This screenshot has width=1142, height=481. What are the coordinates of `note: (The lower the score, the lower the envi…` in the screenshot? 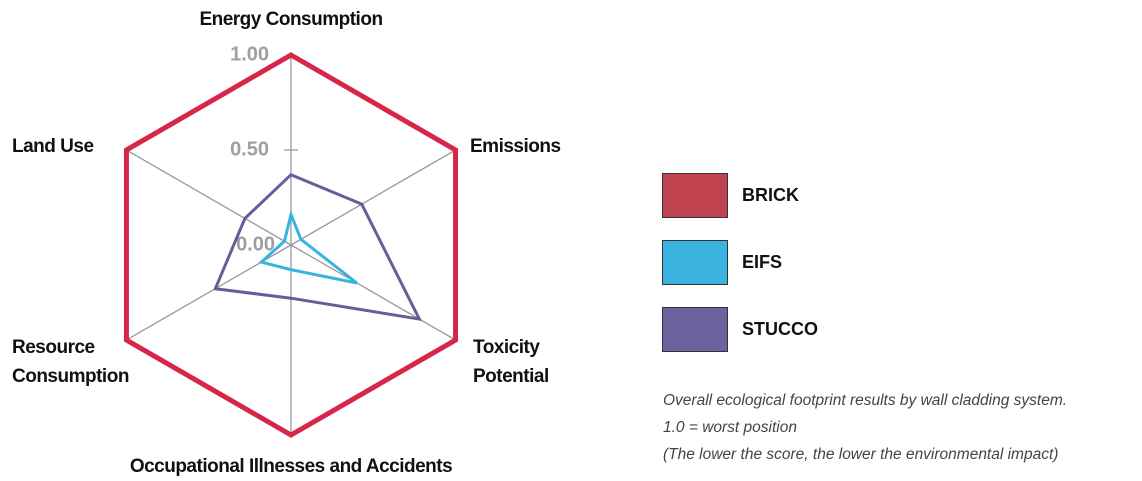 It's located at (861, 454).